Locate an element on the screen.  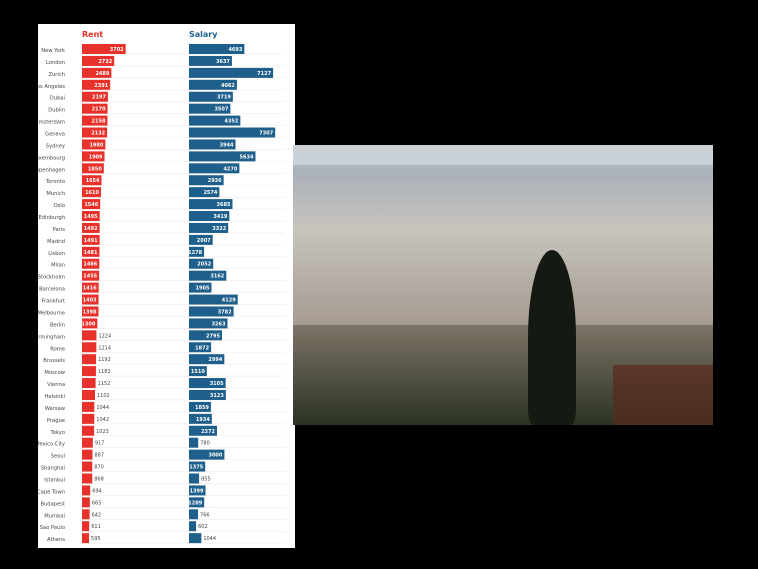
rent-value-label: 1850 is located at coordinates (95, 169).